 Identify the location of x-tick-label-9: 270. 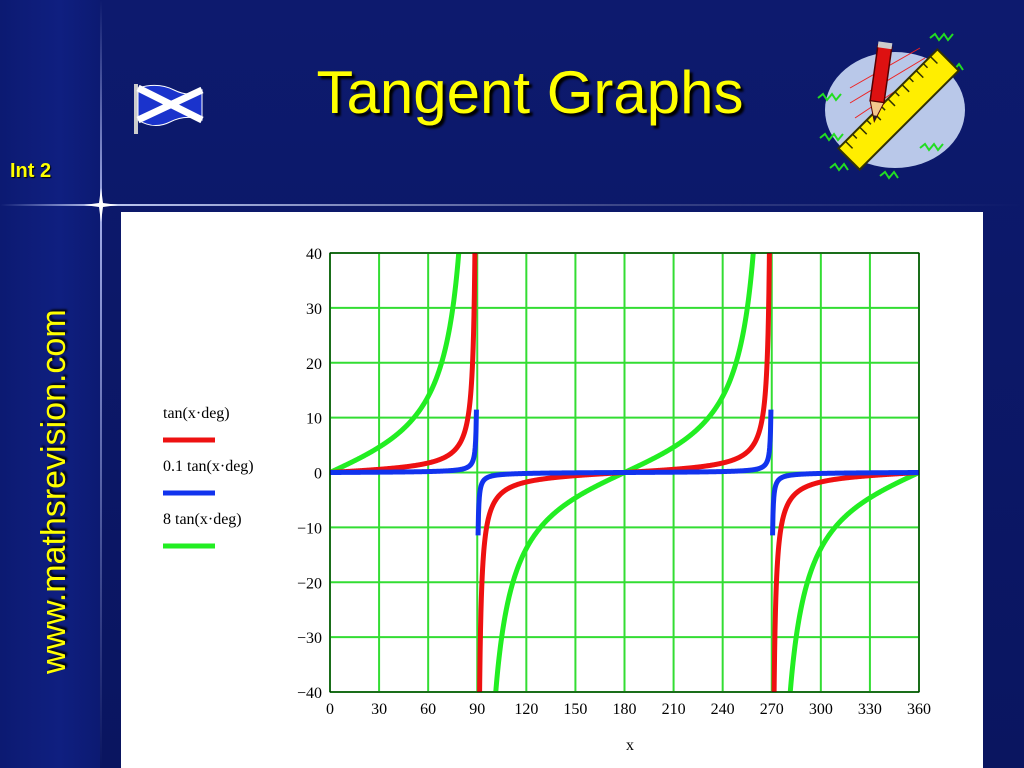
(772, 709).